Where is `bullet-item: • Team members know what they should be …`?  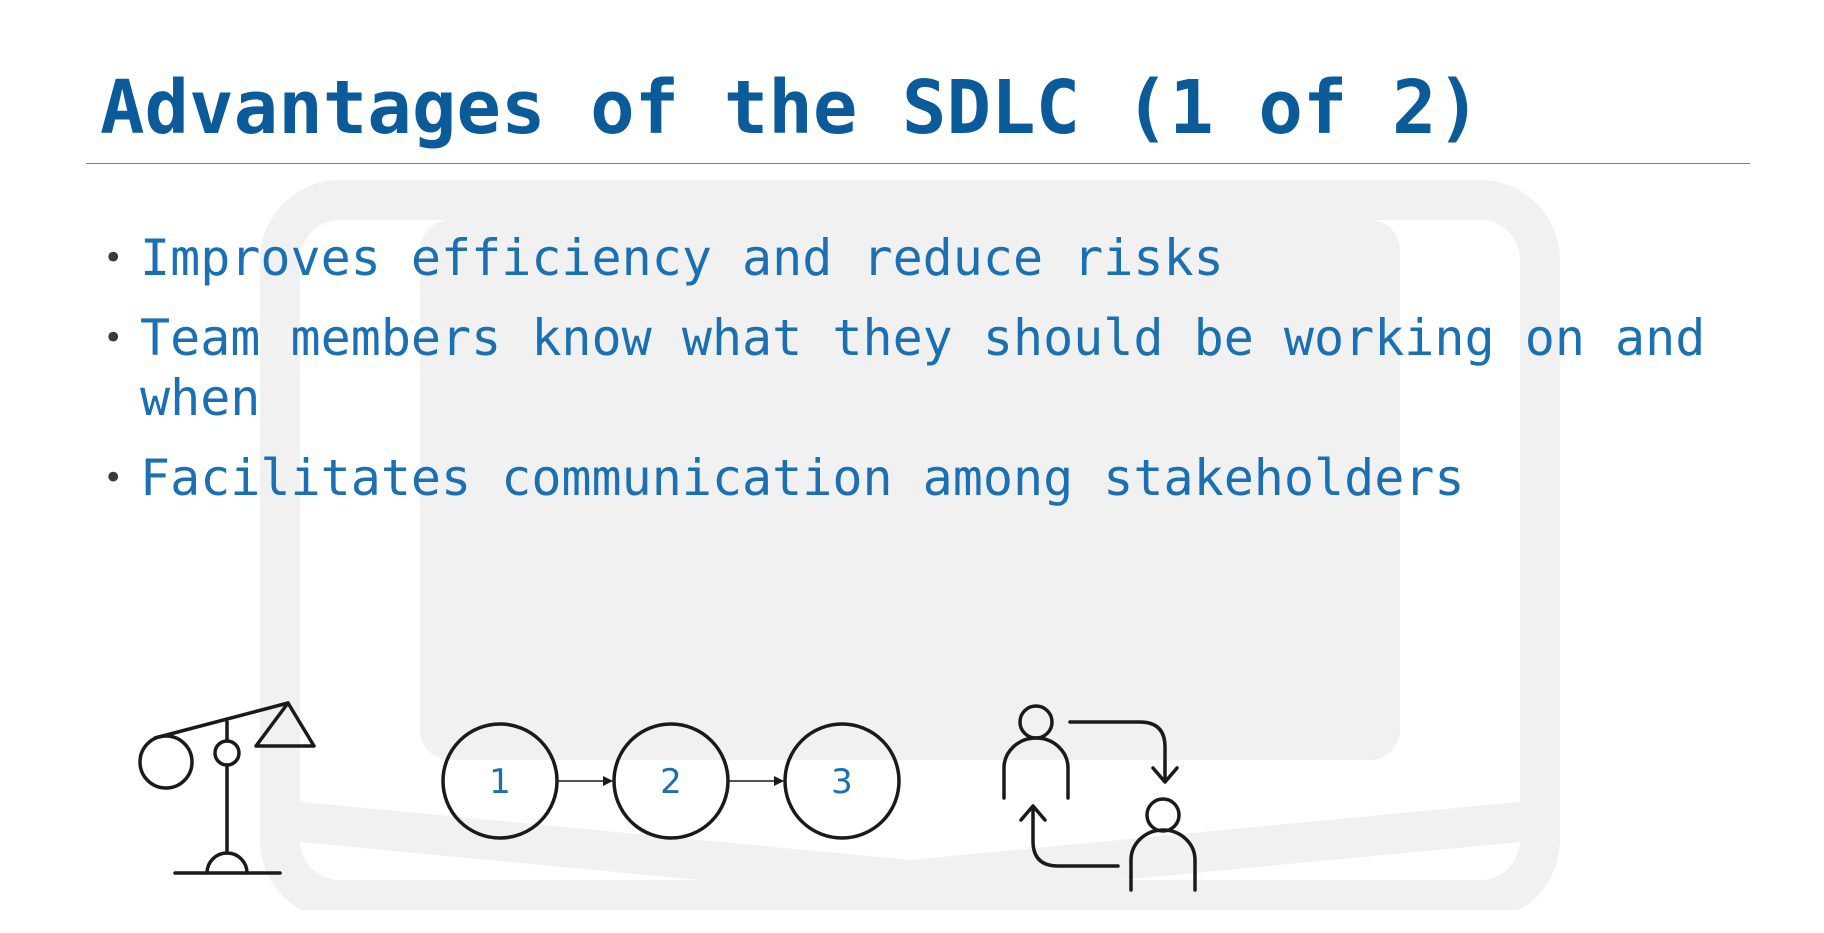 bullet-item: • Team members know what they should be … is located at coordinates (910, 368).